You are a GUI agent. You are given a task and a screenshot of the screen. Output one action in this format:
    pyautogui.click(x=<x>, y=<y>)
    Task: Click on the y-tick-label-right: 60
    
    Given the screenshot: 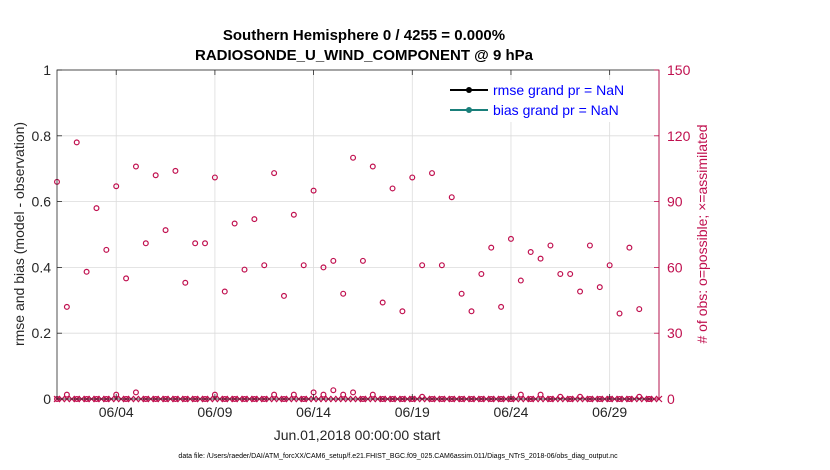 What is the action you would take?
    pyautogui.click(x=675, y=267)
    